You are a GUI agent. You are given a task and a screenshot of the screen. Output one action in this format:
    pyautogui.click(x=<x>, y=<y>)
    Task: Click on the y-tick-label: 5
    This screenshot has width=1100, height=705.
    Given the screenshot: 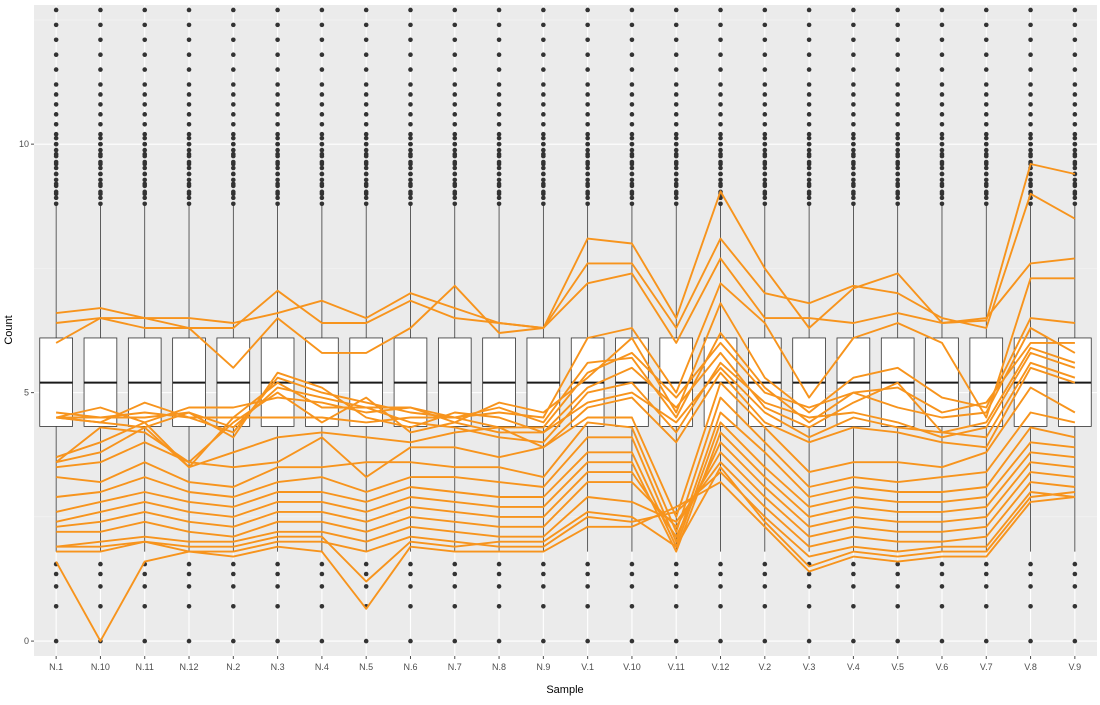 What is the action you would take?
    pyautogui.click(x=26, y=393)
    